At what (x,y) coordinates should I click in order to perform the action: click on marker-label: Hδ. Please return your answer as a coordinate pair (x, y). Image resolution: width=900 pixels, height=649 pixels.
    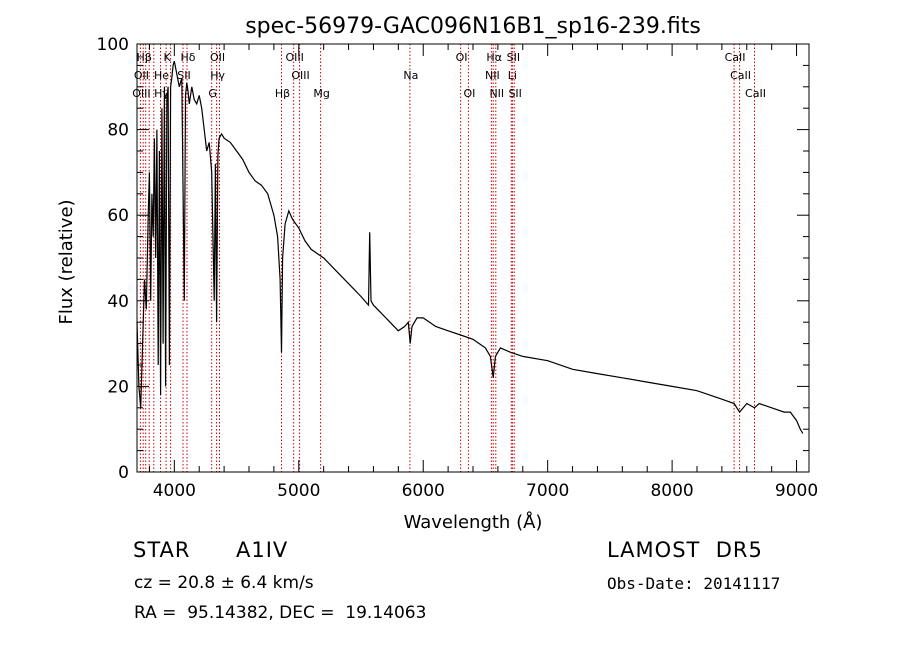
    Looking at the image, I should click on (187, 57).